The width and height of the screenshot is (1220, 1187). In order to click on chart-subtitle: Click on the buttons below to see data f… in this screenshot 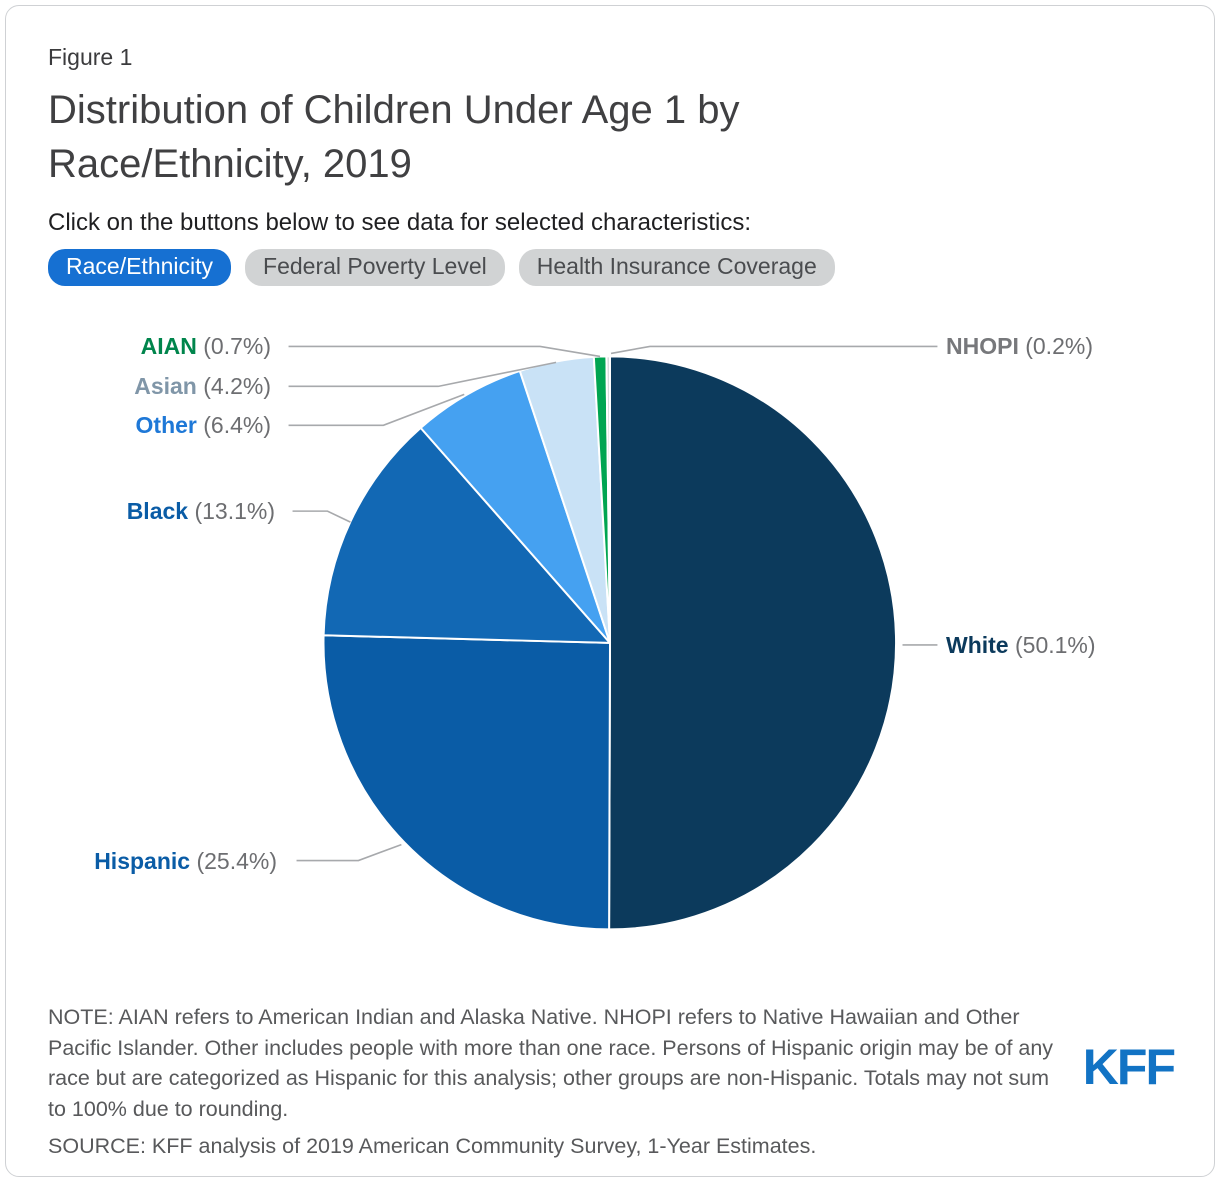, I will do `click(400, 222)`.